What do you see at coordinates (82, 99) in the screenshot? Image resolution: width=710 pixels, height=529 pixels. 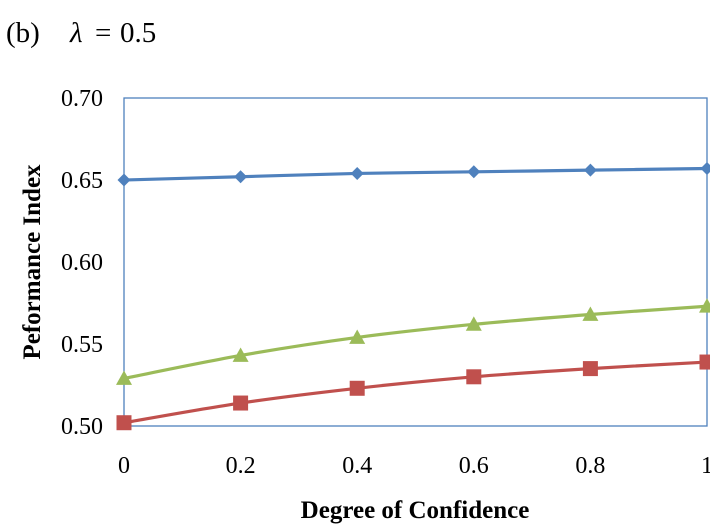 I see `y-tick-label: 0.70` at bounding box center [82, 99].